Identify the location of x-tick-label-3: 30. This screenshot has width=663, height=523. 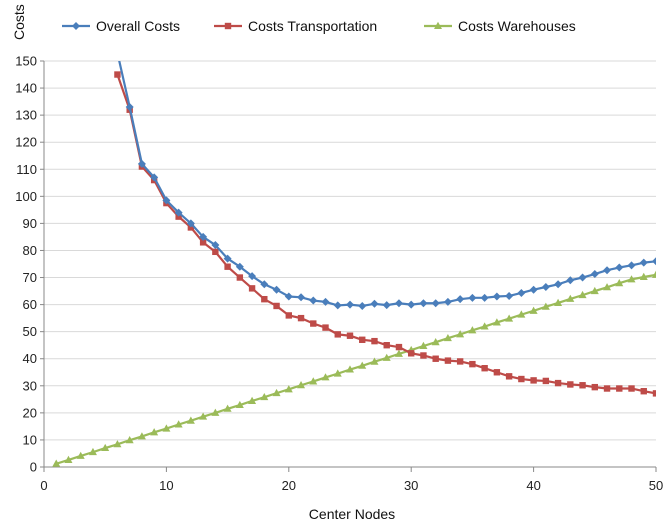
(411, 485).